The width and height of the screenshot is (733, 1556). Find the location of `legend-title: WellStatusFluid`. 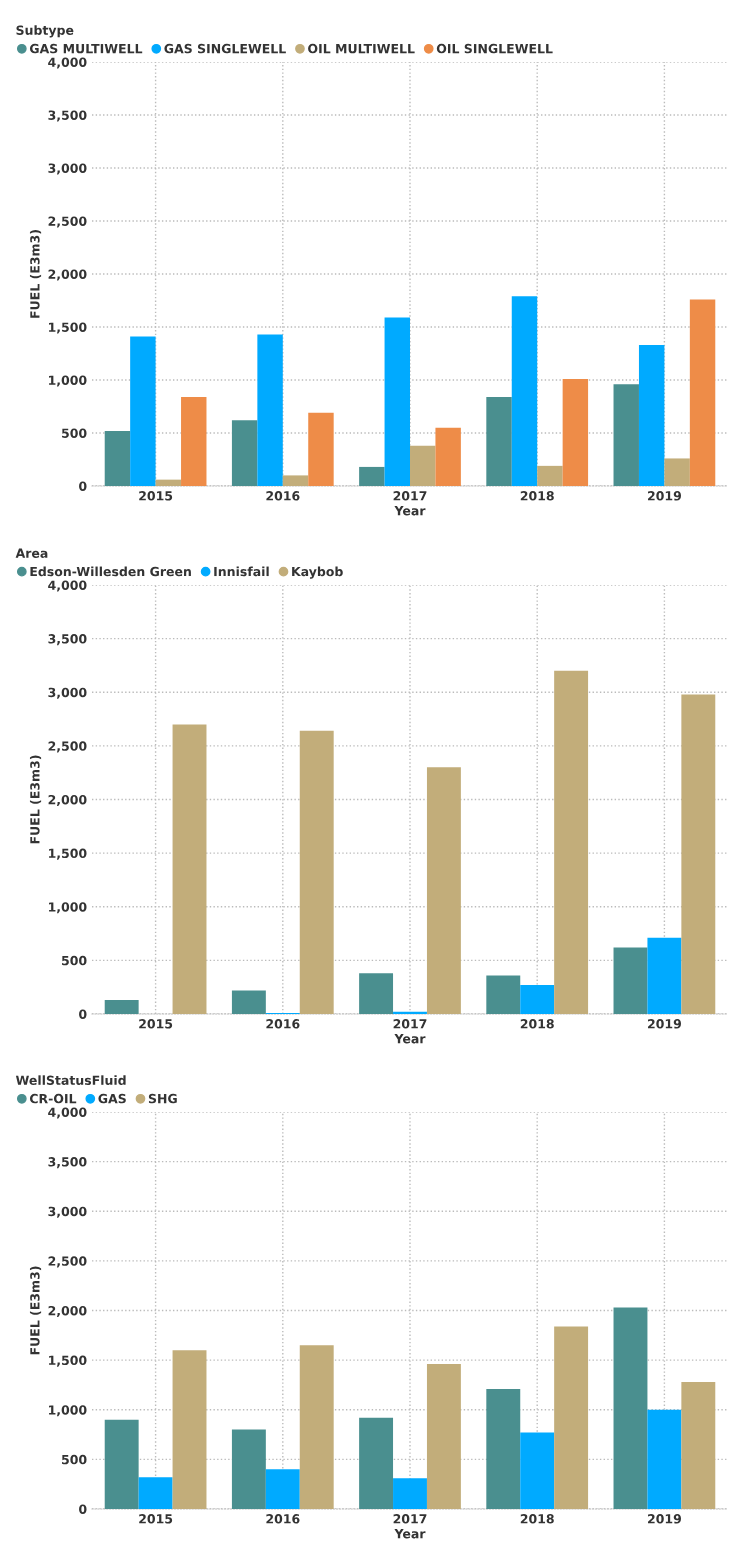

legend-title: WellStatusFluid is located at coordinates (70, 1080).